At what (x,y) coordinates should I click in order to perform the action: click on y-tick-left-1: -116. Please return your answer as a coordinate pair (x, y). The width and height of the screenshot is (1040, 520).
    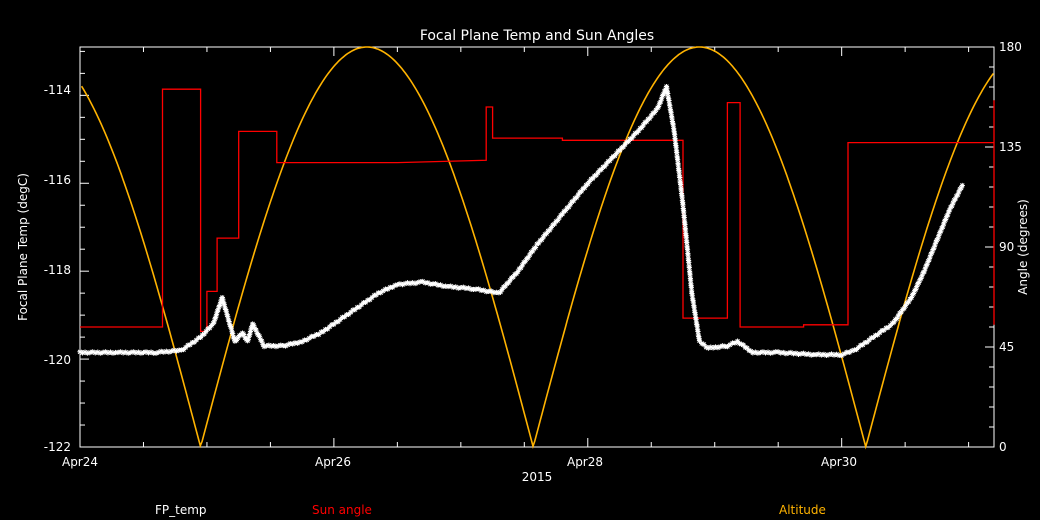
    Looking at the image, I should click on (57, 180).